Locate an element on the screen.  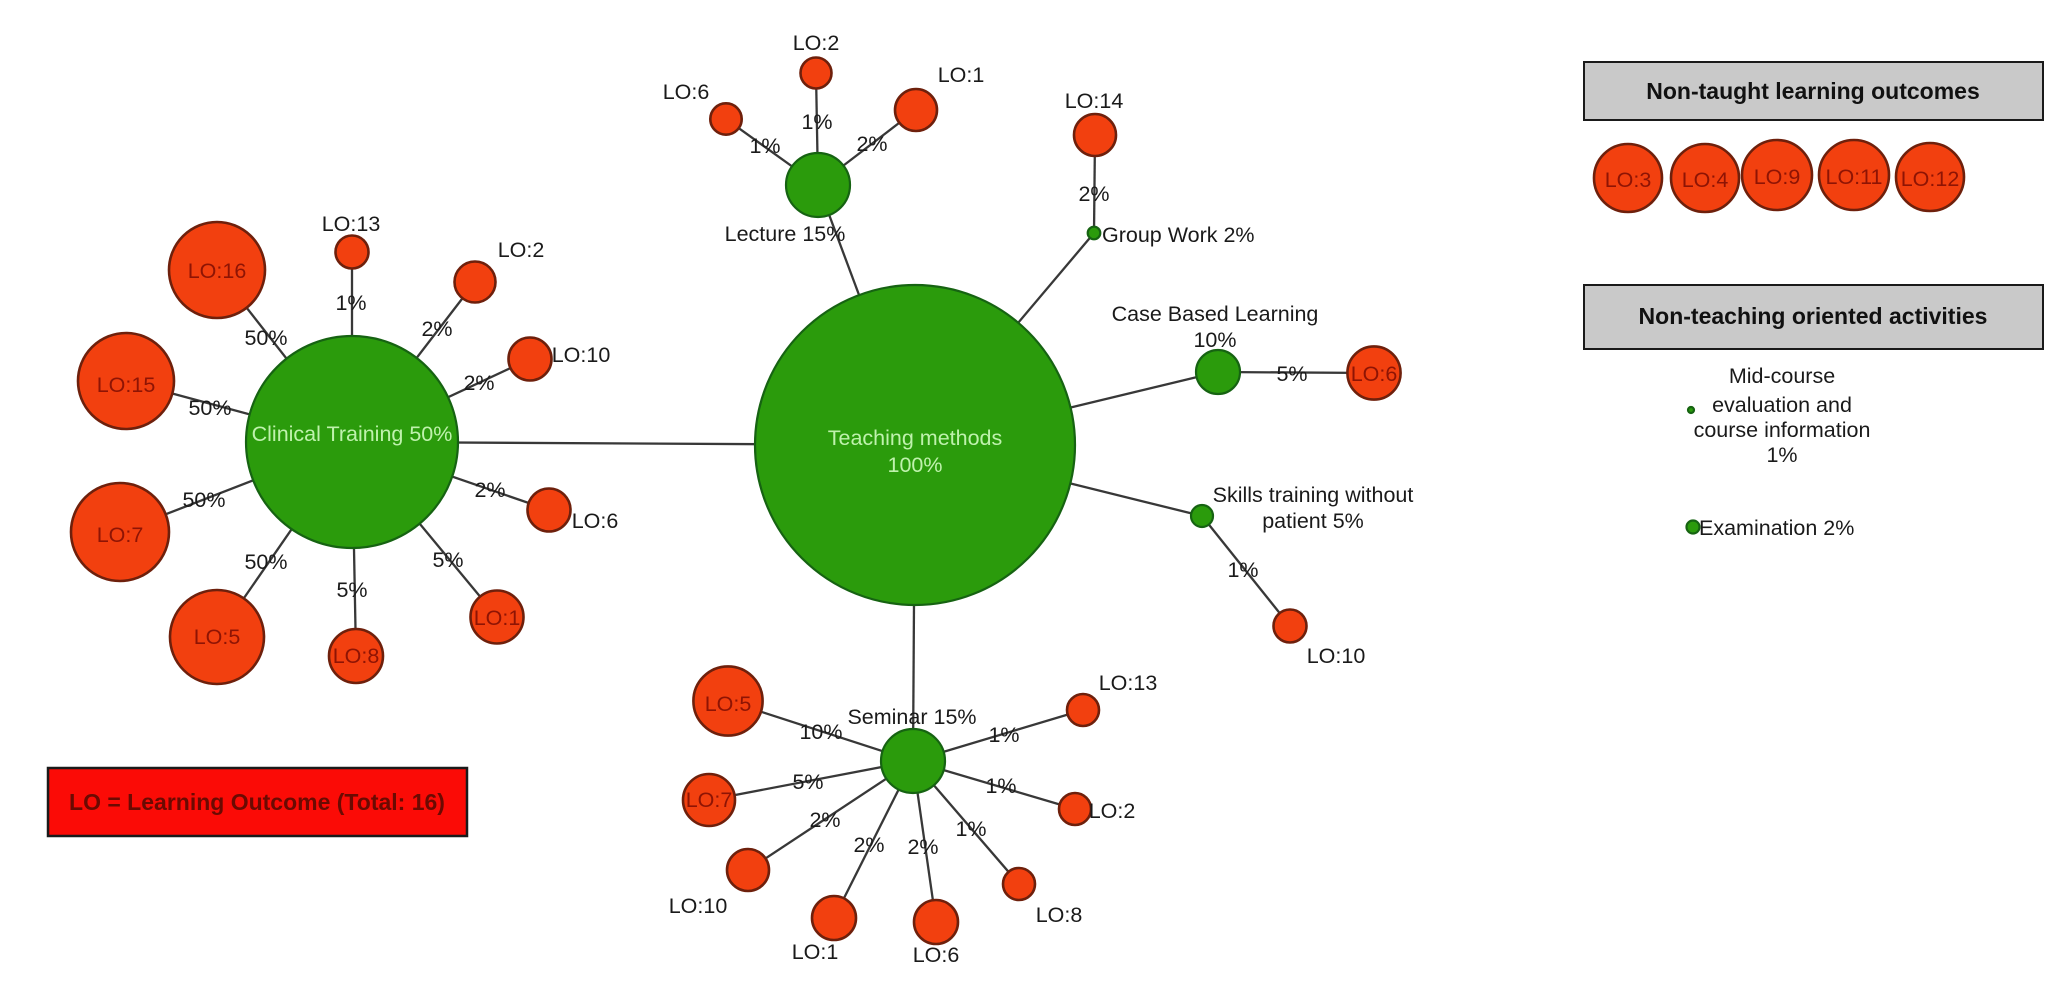
svg-text: LO:9 is located at coordinates (1777, 177).